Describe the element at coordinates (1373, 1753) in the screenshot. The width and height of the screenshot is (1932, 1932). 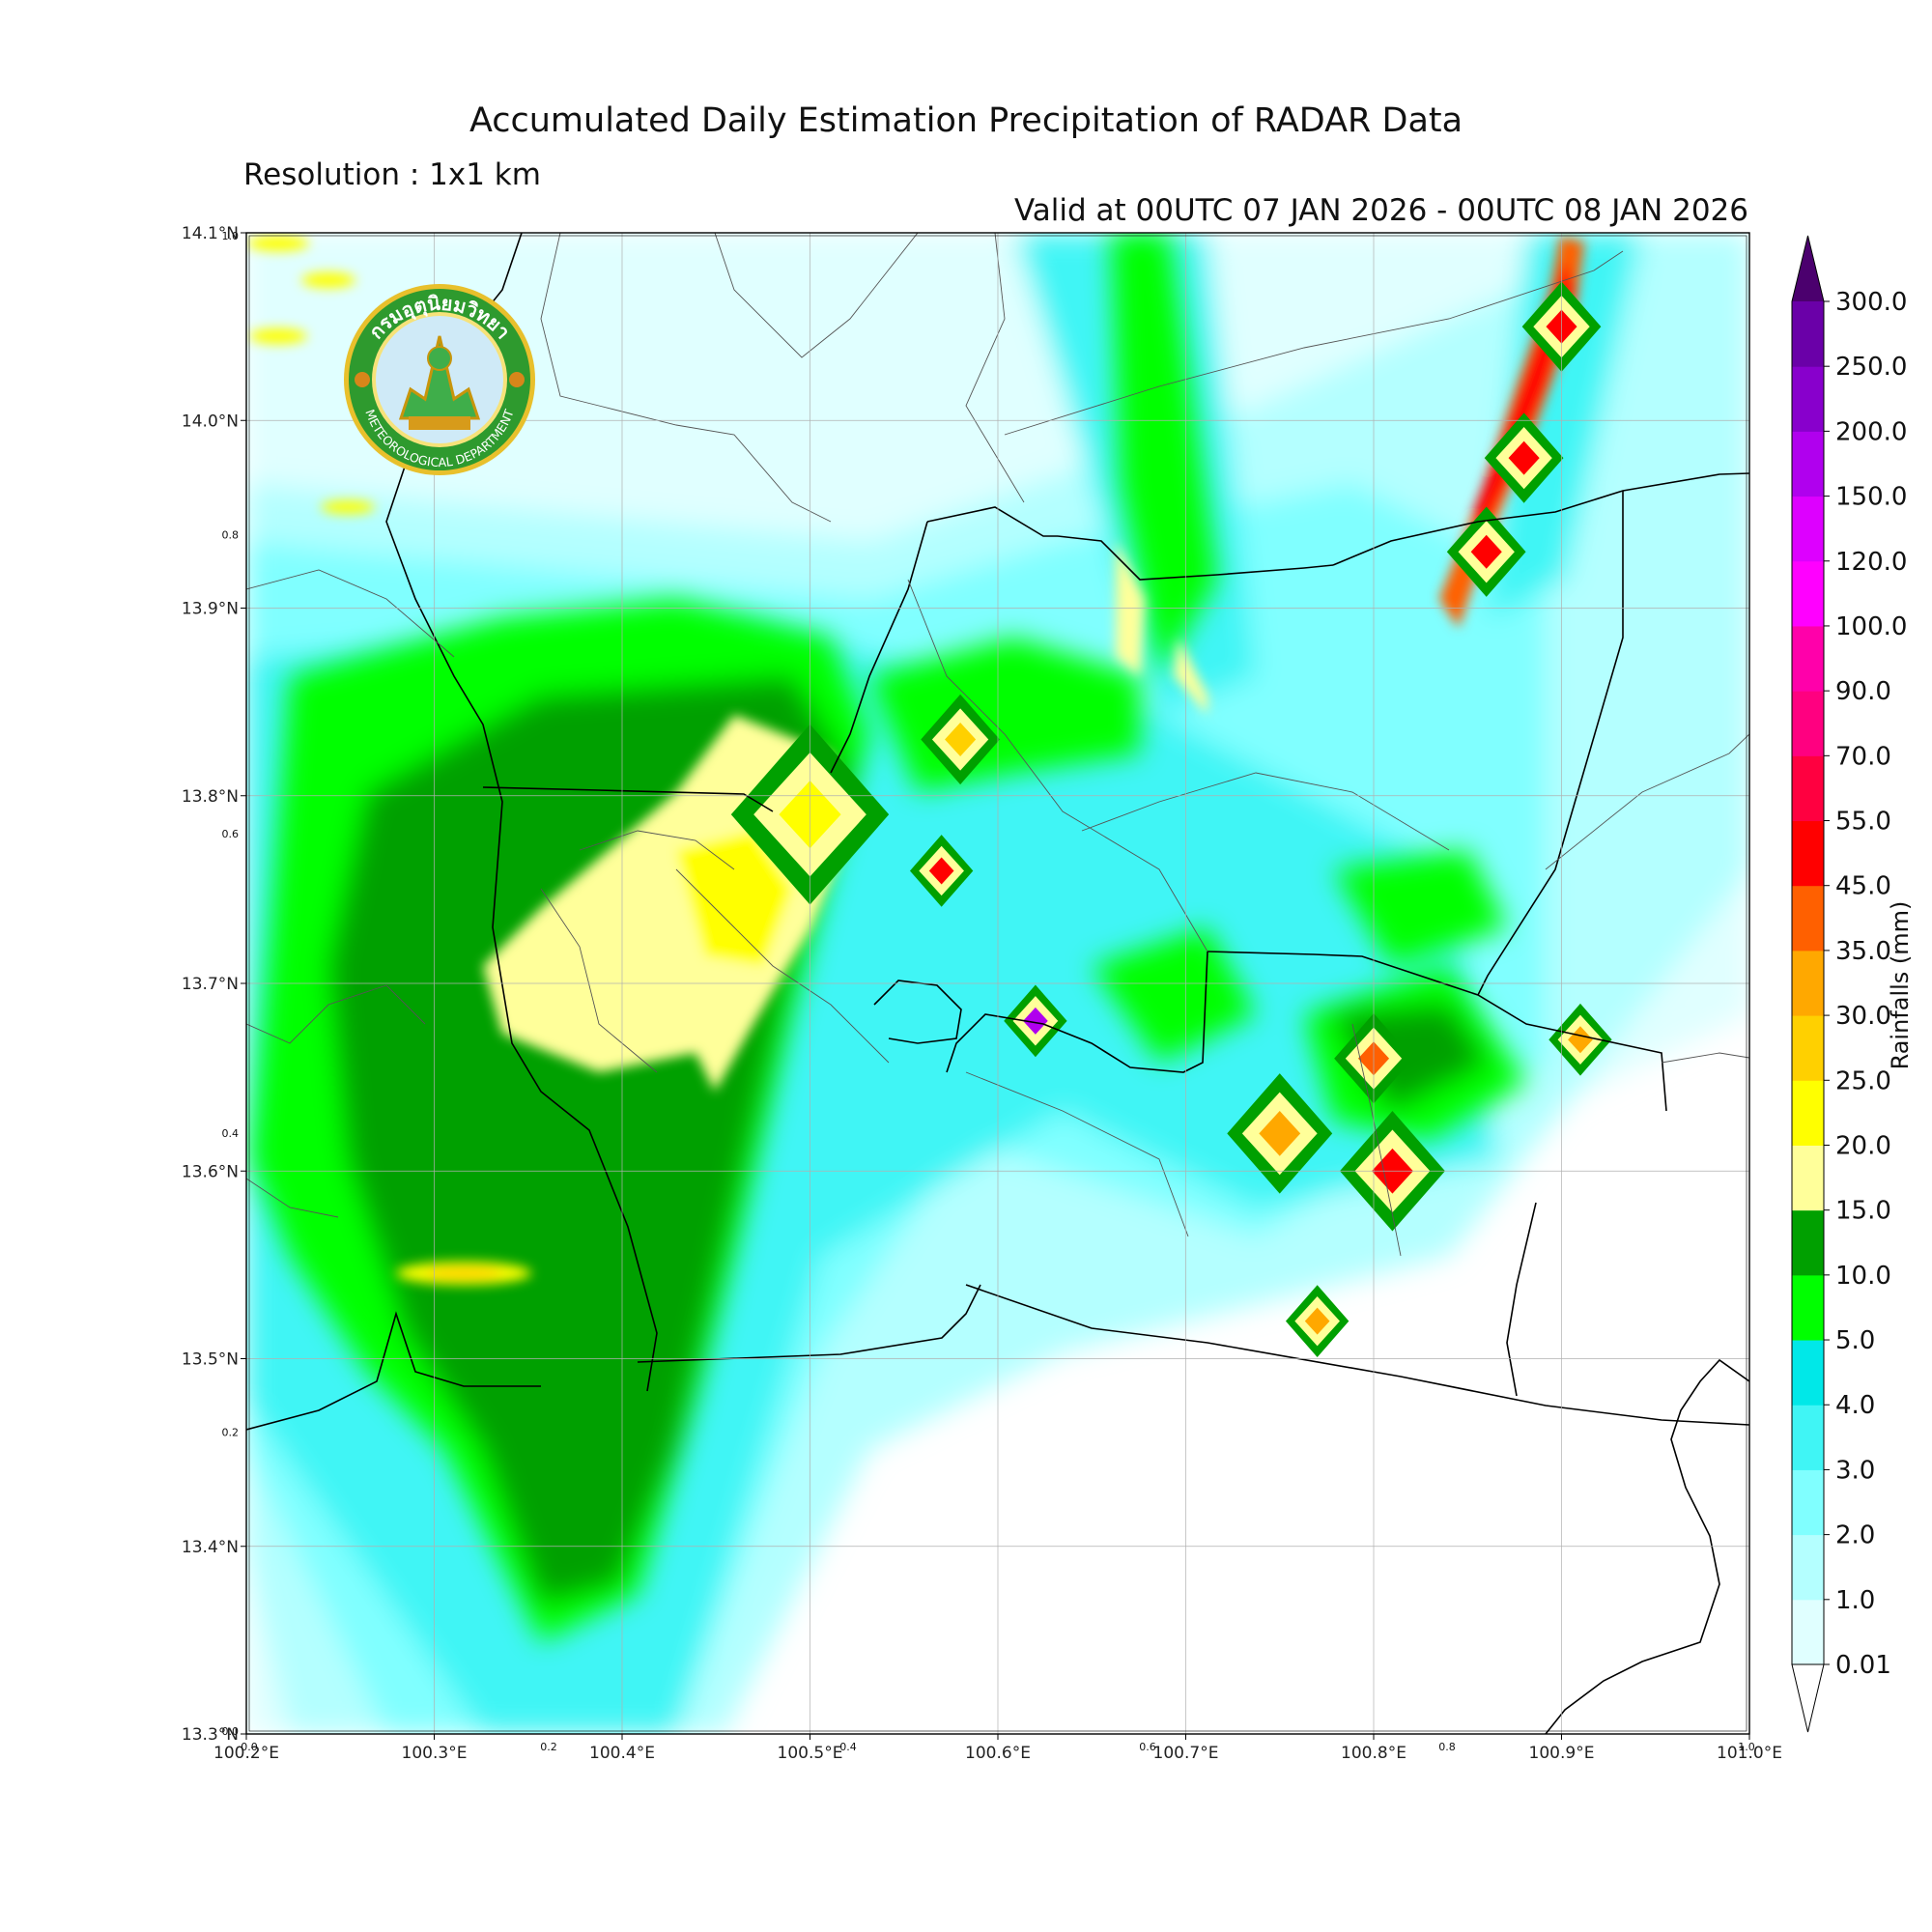
I see `x-tick-label: 100.8°E` at that location.